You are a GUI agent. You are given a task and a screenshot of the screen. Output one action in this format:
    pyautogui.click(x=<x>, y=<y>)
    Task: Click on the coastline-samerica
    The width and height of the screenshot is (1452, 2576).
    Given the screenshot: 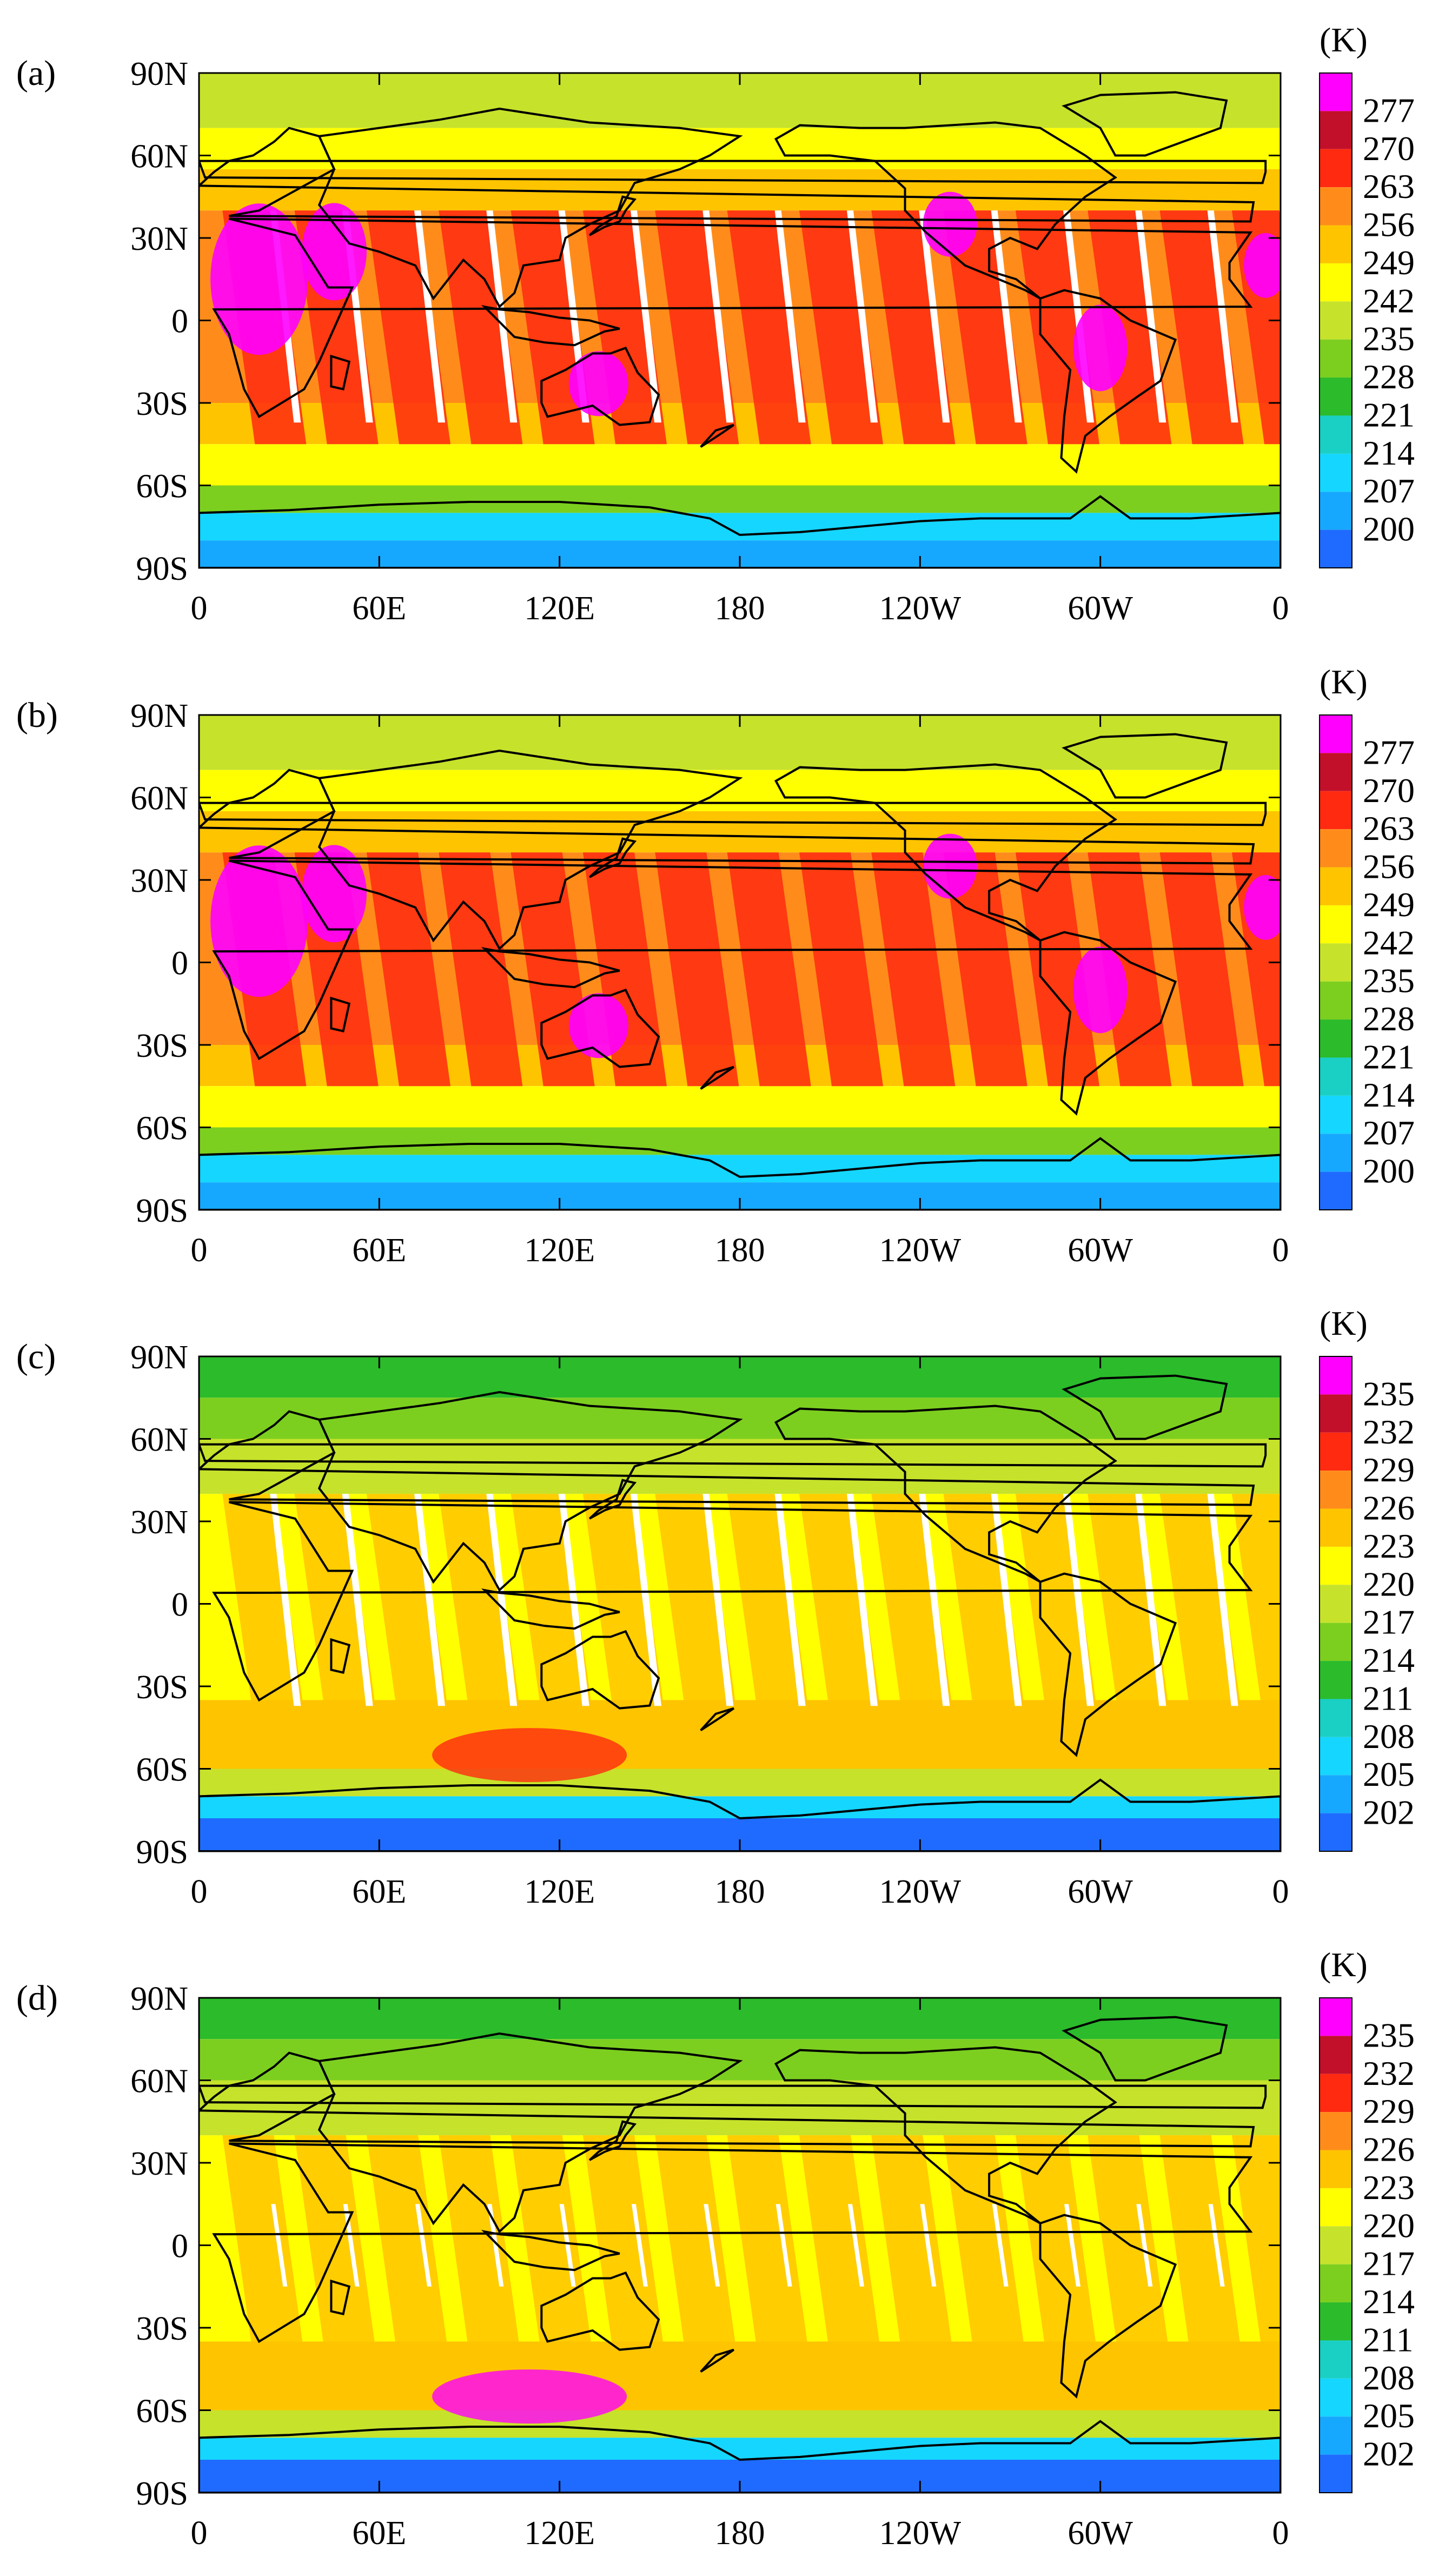 What is the action you would take?
    pyautogui.click(x=1108, y=1024)
    